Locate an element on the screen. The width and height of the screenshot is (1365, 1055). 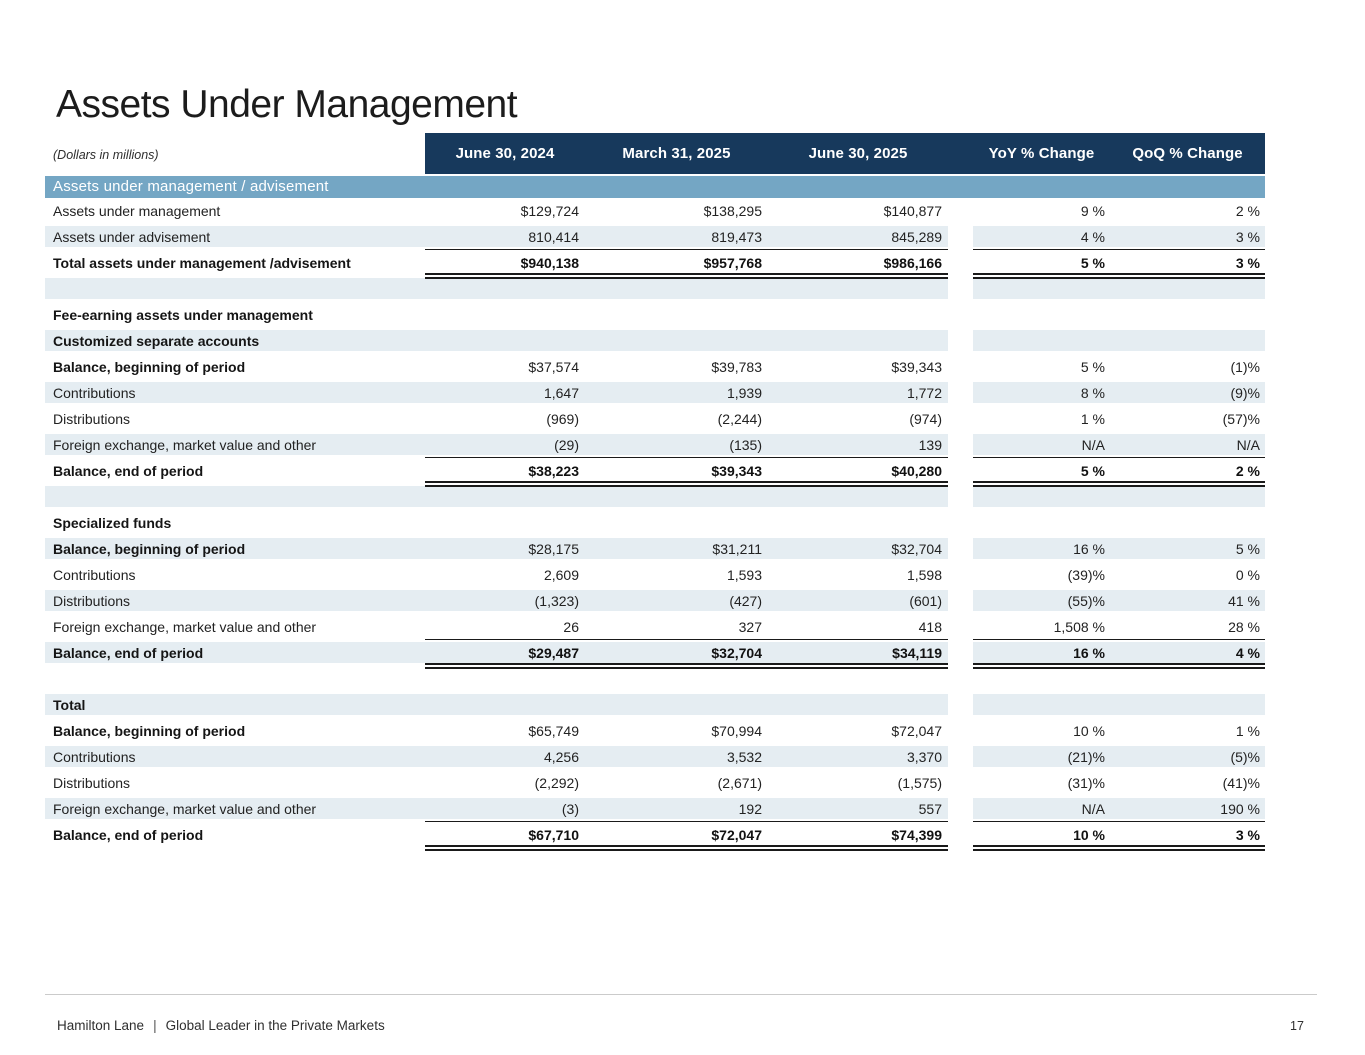
cell-value-jun-2024: $38,223 is located at coordinates (553, 471).